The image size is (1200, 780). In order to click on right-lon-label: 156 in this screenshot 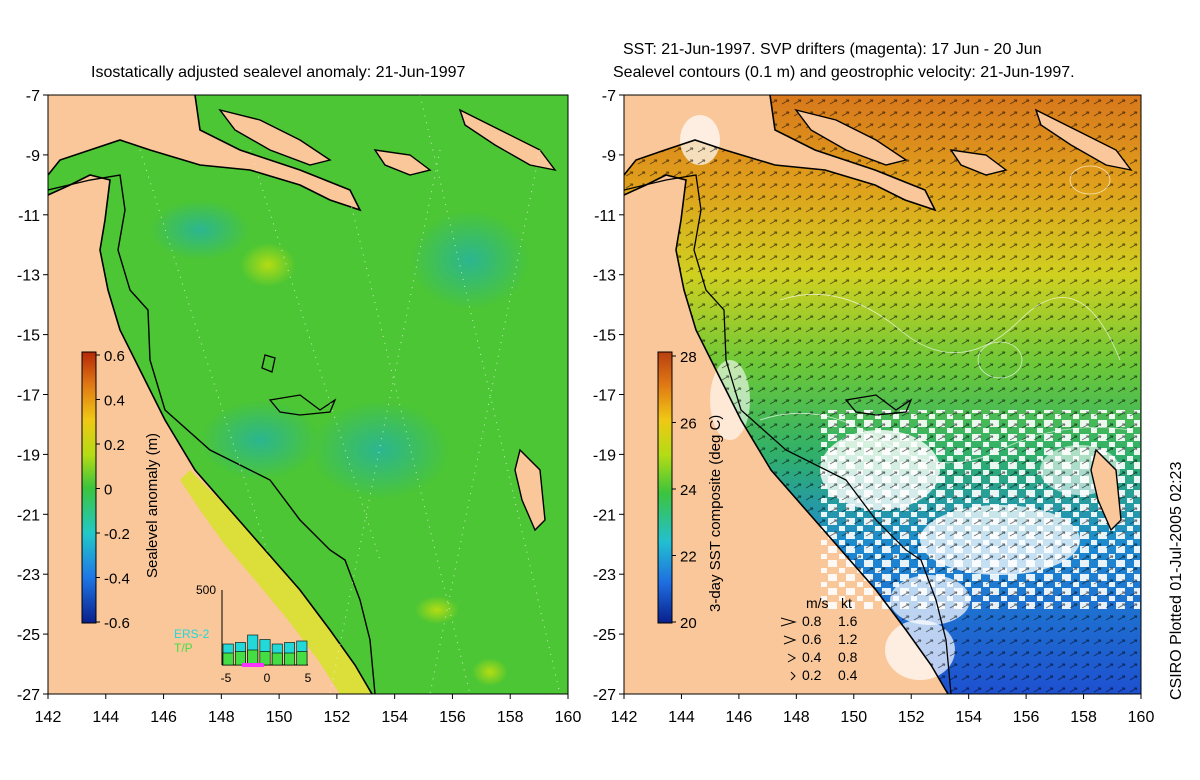, I will do `click(1026, 717)`.